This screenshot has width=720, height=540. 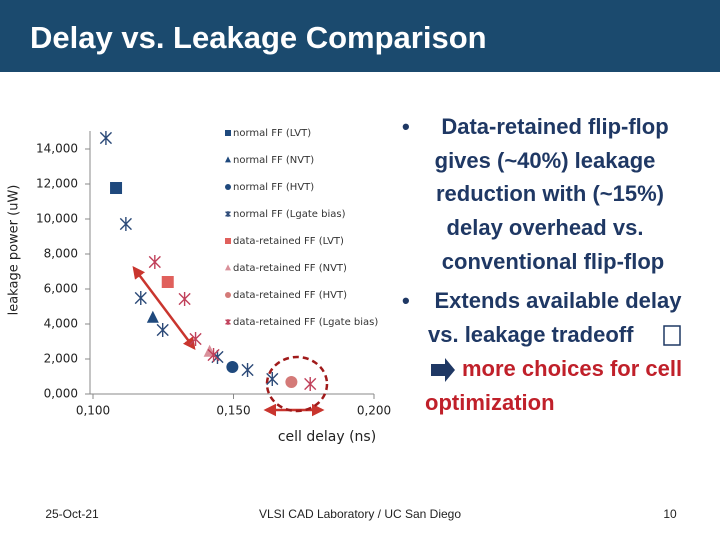 What do you see at coordinates (288, 241) in the screenshot?
I see `legend-label: data-retained FF (LVT)` at bounding box center [288, 241].